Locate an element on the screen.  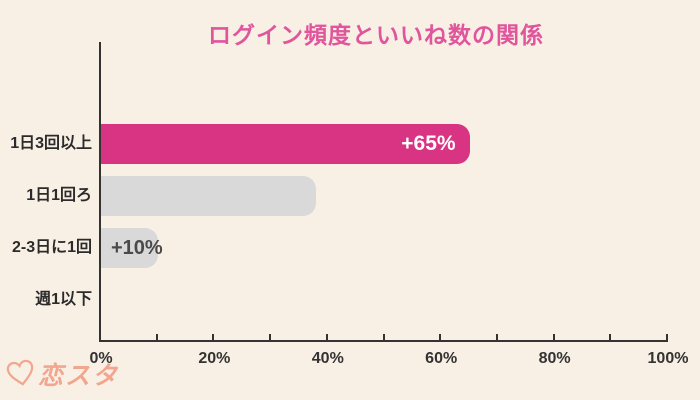
x-axis-tick-label: 20% is located at coordinates (214, 358).